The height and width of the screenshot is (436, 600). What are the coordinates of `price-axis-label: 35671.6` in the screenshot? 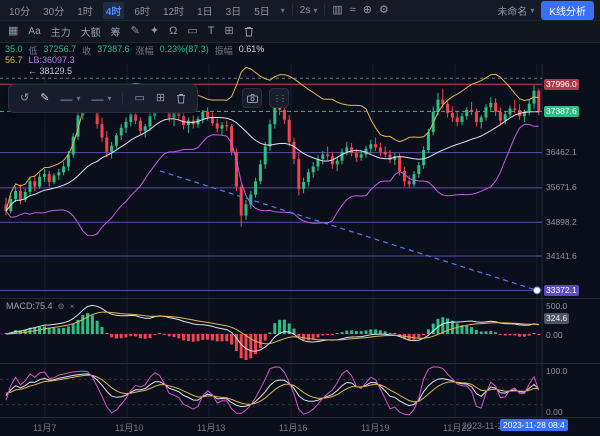 It's located at (561, 187).